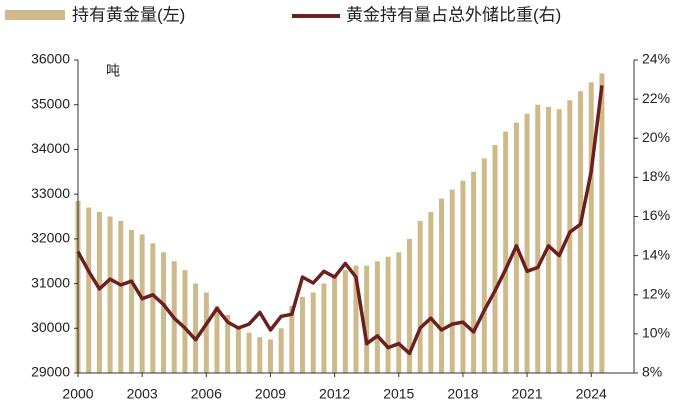 This screenshot has height=414, width=691. What do you see at coordinates (656, 333) in the screenshot?
I see `y2-tick-label: 10%` at bounding box center [656, 333].